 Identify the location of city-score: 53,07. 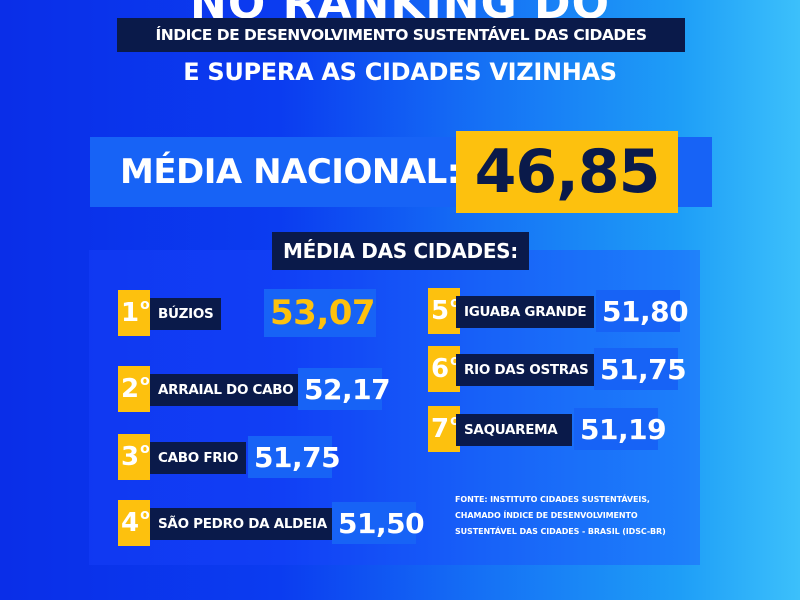
(320, 313).